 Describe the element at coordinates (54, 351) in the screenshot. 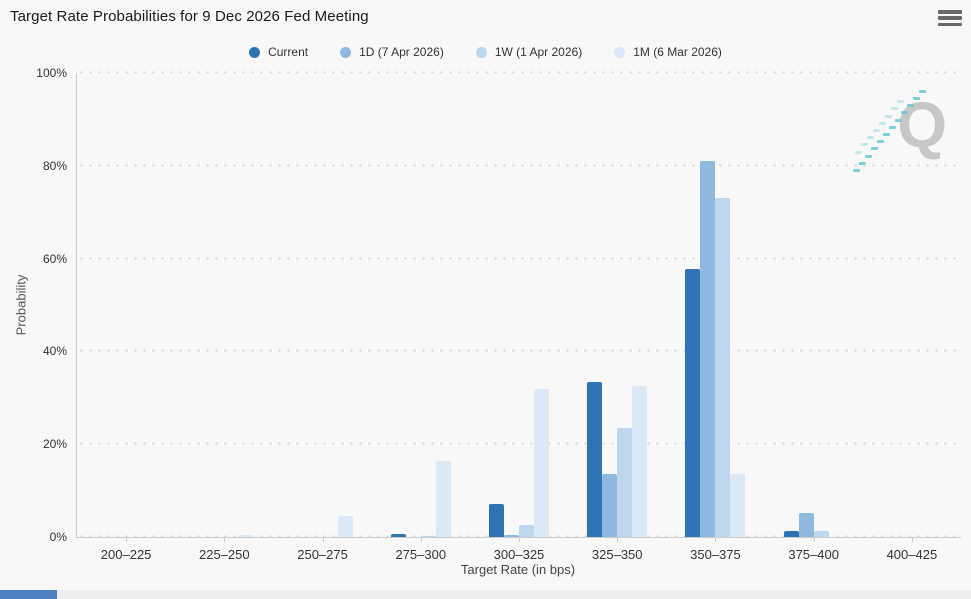

I see `y-tick-label: 40%` at that location.